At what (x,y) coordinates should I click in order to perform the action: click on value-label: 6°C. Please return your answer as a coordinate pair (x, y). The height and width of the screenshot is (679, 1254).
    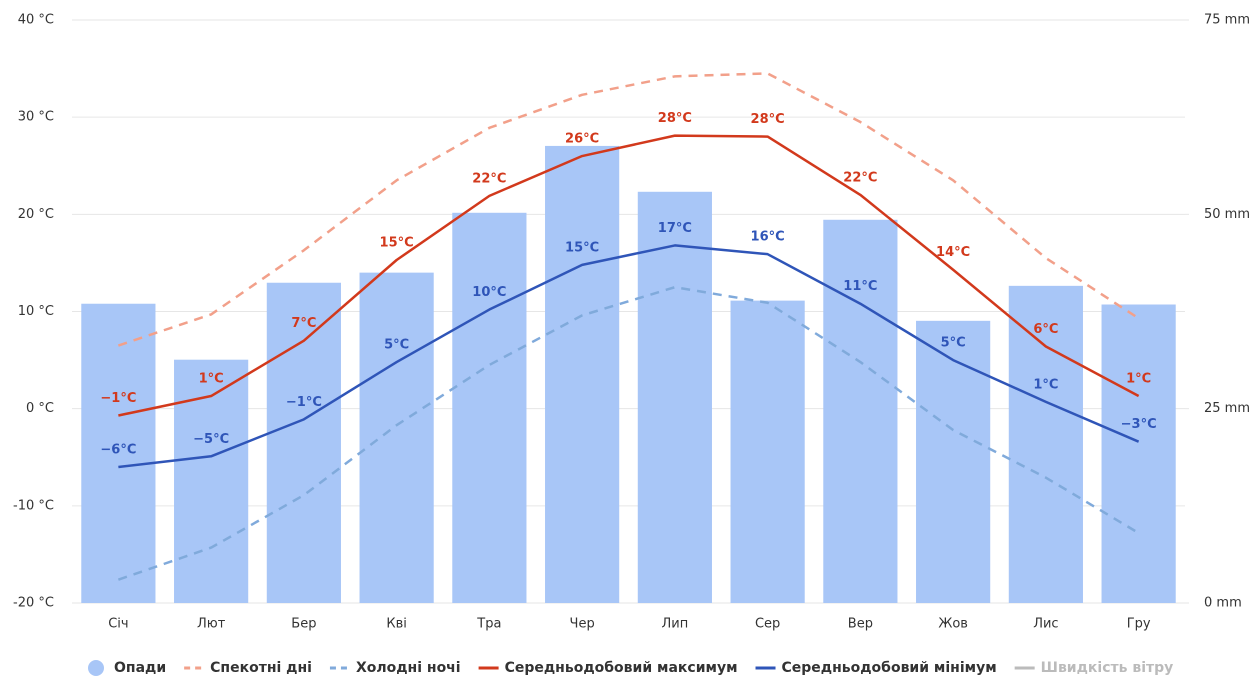
    Looking at the image, I should click on (1045, 329).